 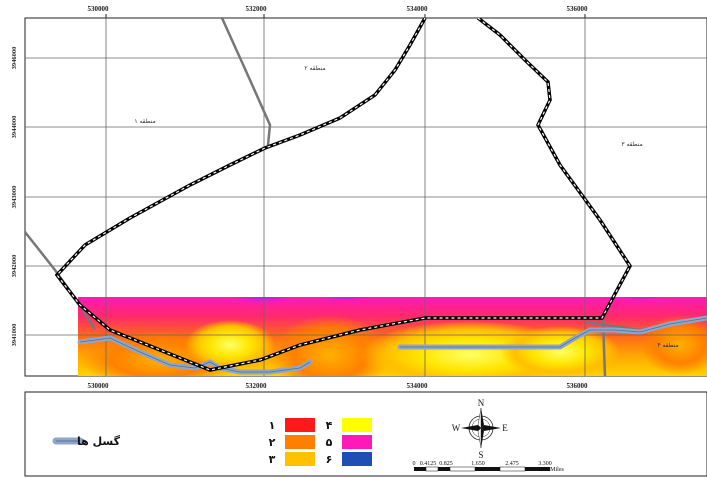 I want to click on x-tick-top: 530000, so click(x=99, y=9).